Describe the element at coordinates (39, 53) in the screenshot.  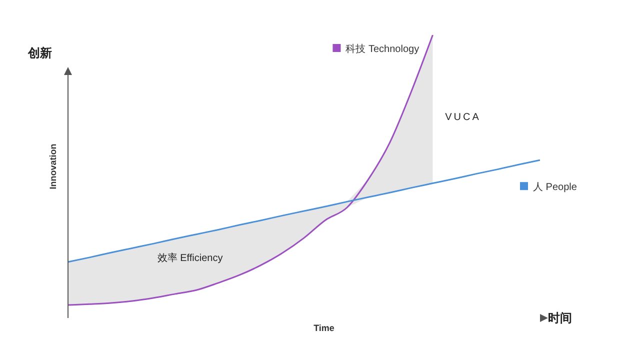
I see `text: 创新` at that location.